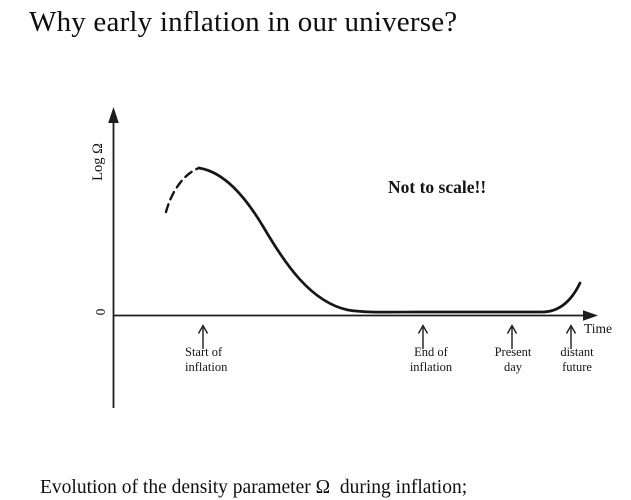  What do you see at coordinates (98, 162) in the screenshot?
I see `y-axis-label: Log Ω` at bounding box center [98, 162].